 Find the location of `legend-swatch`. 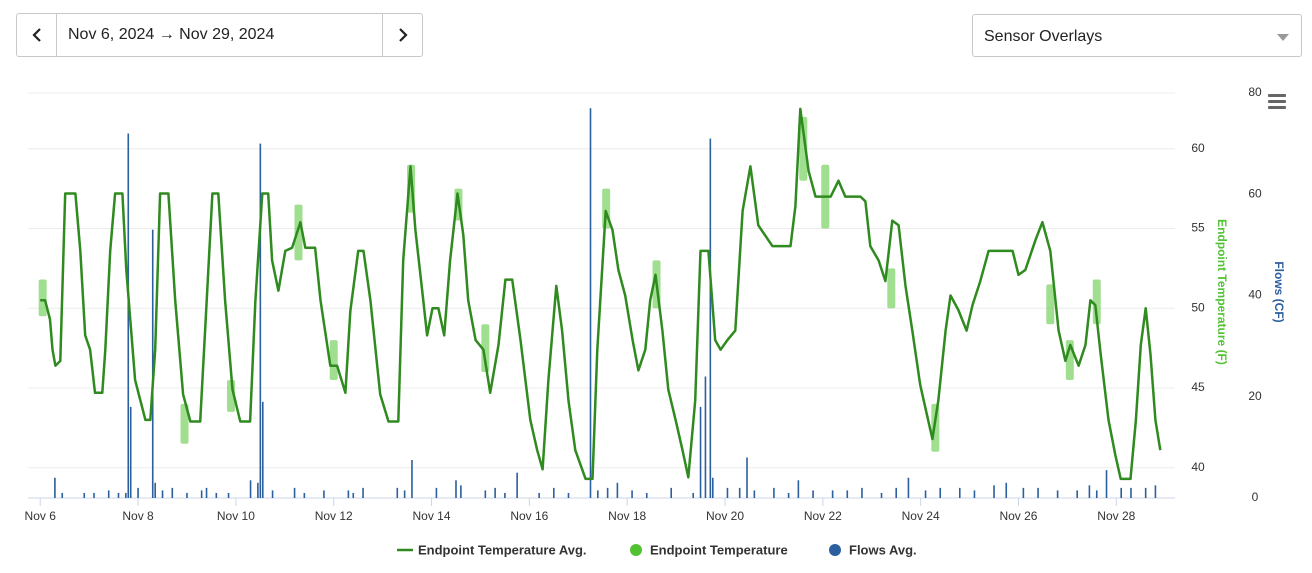

legend-swatch is located at coordinates (835, 550).